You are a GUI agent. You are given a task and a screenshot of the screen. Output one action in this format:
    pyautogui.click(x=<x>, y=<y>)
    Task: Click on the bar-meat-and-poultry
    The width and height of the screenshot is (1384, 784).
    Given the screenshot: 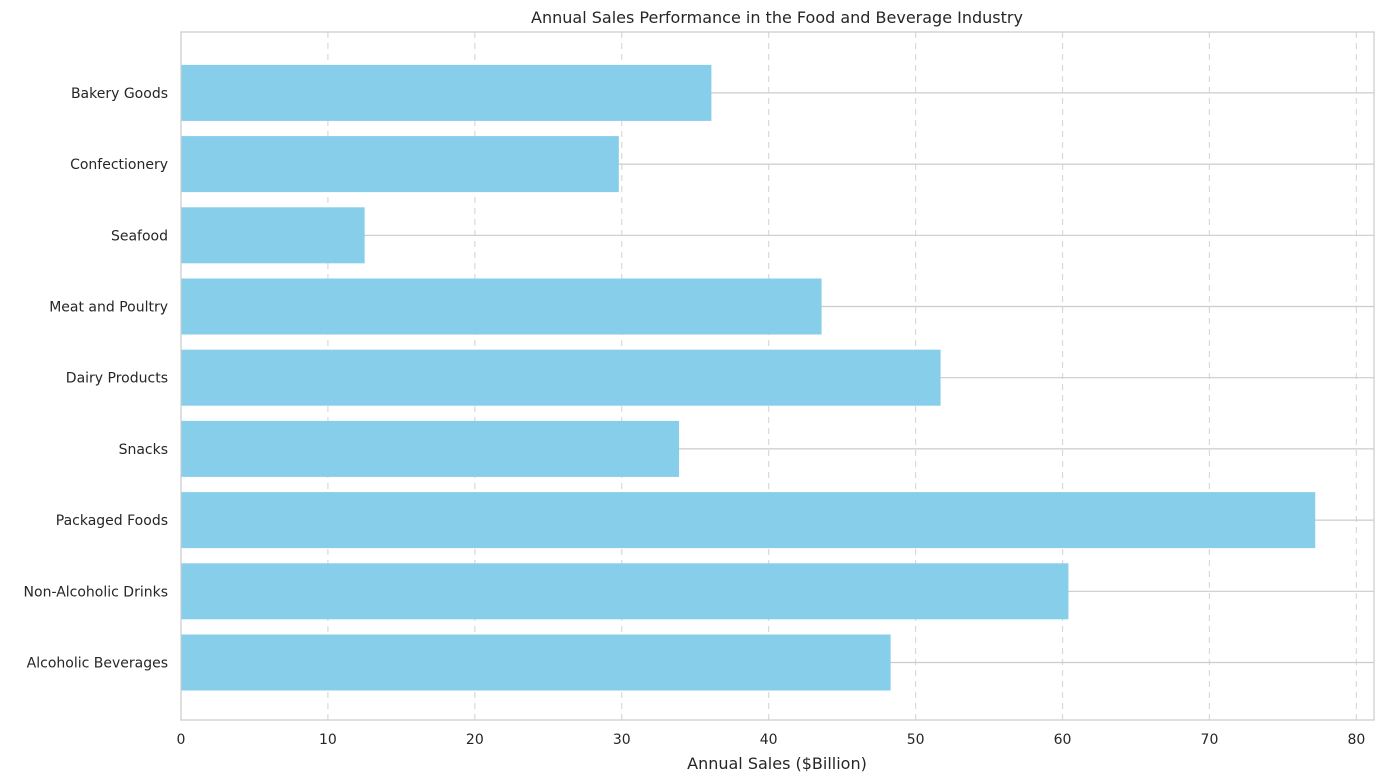 What is the action you would take?
    pyautogui.click(x=501, y=306)
    